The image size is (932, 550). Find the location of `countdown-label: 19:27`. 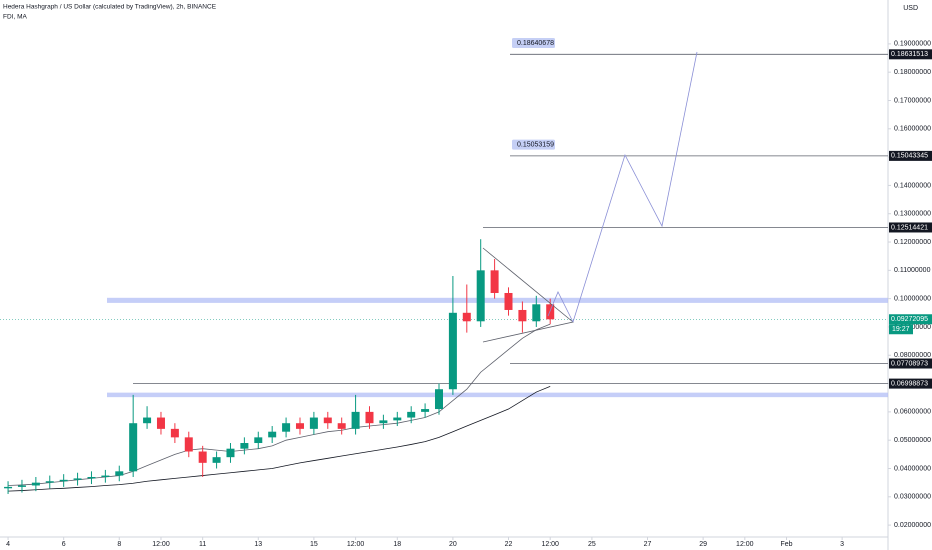

countdown-label: 19:27 is located at coordinates (901, 329).